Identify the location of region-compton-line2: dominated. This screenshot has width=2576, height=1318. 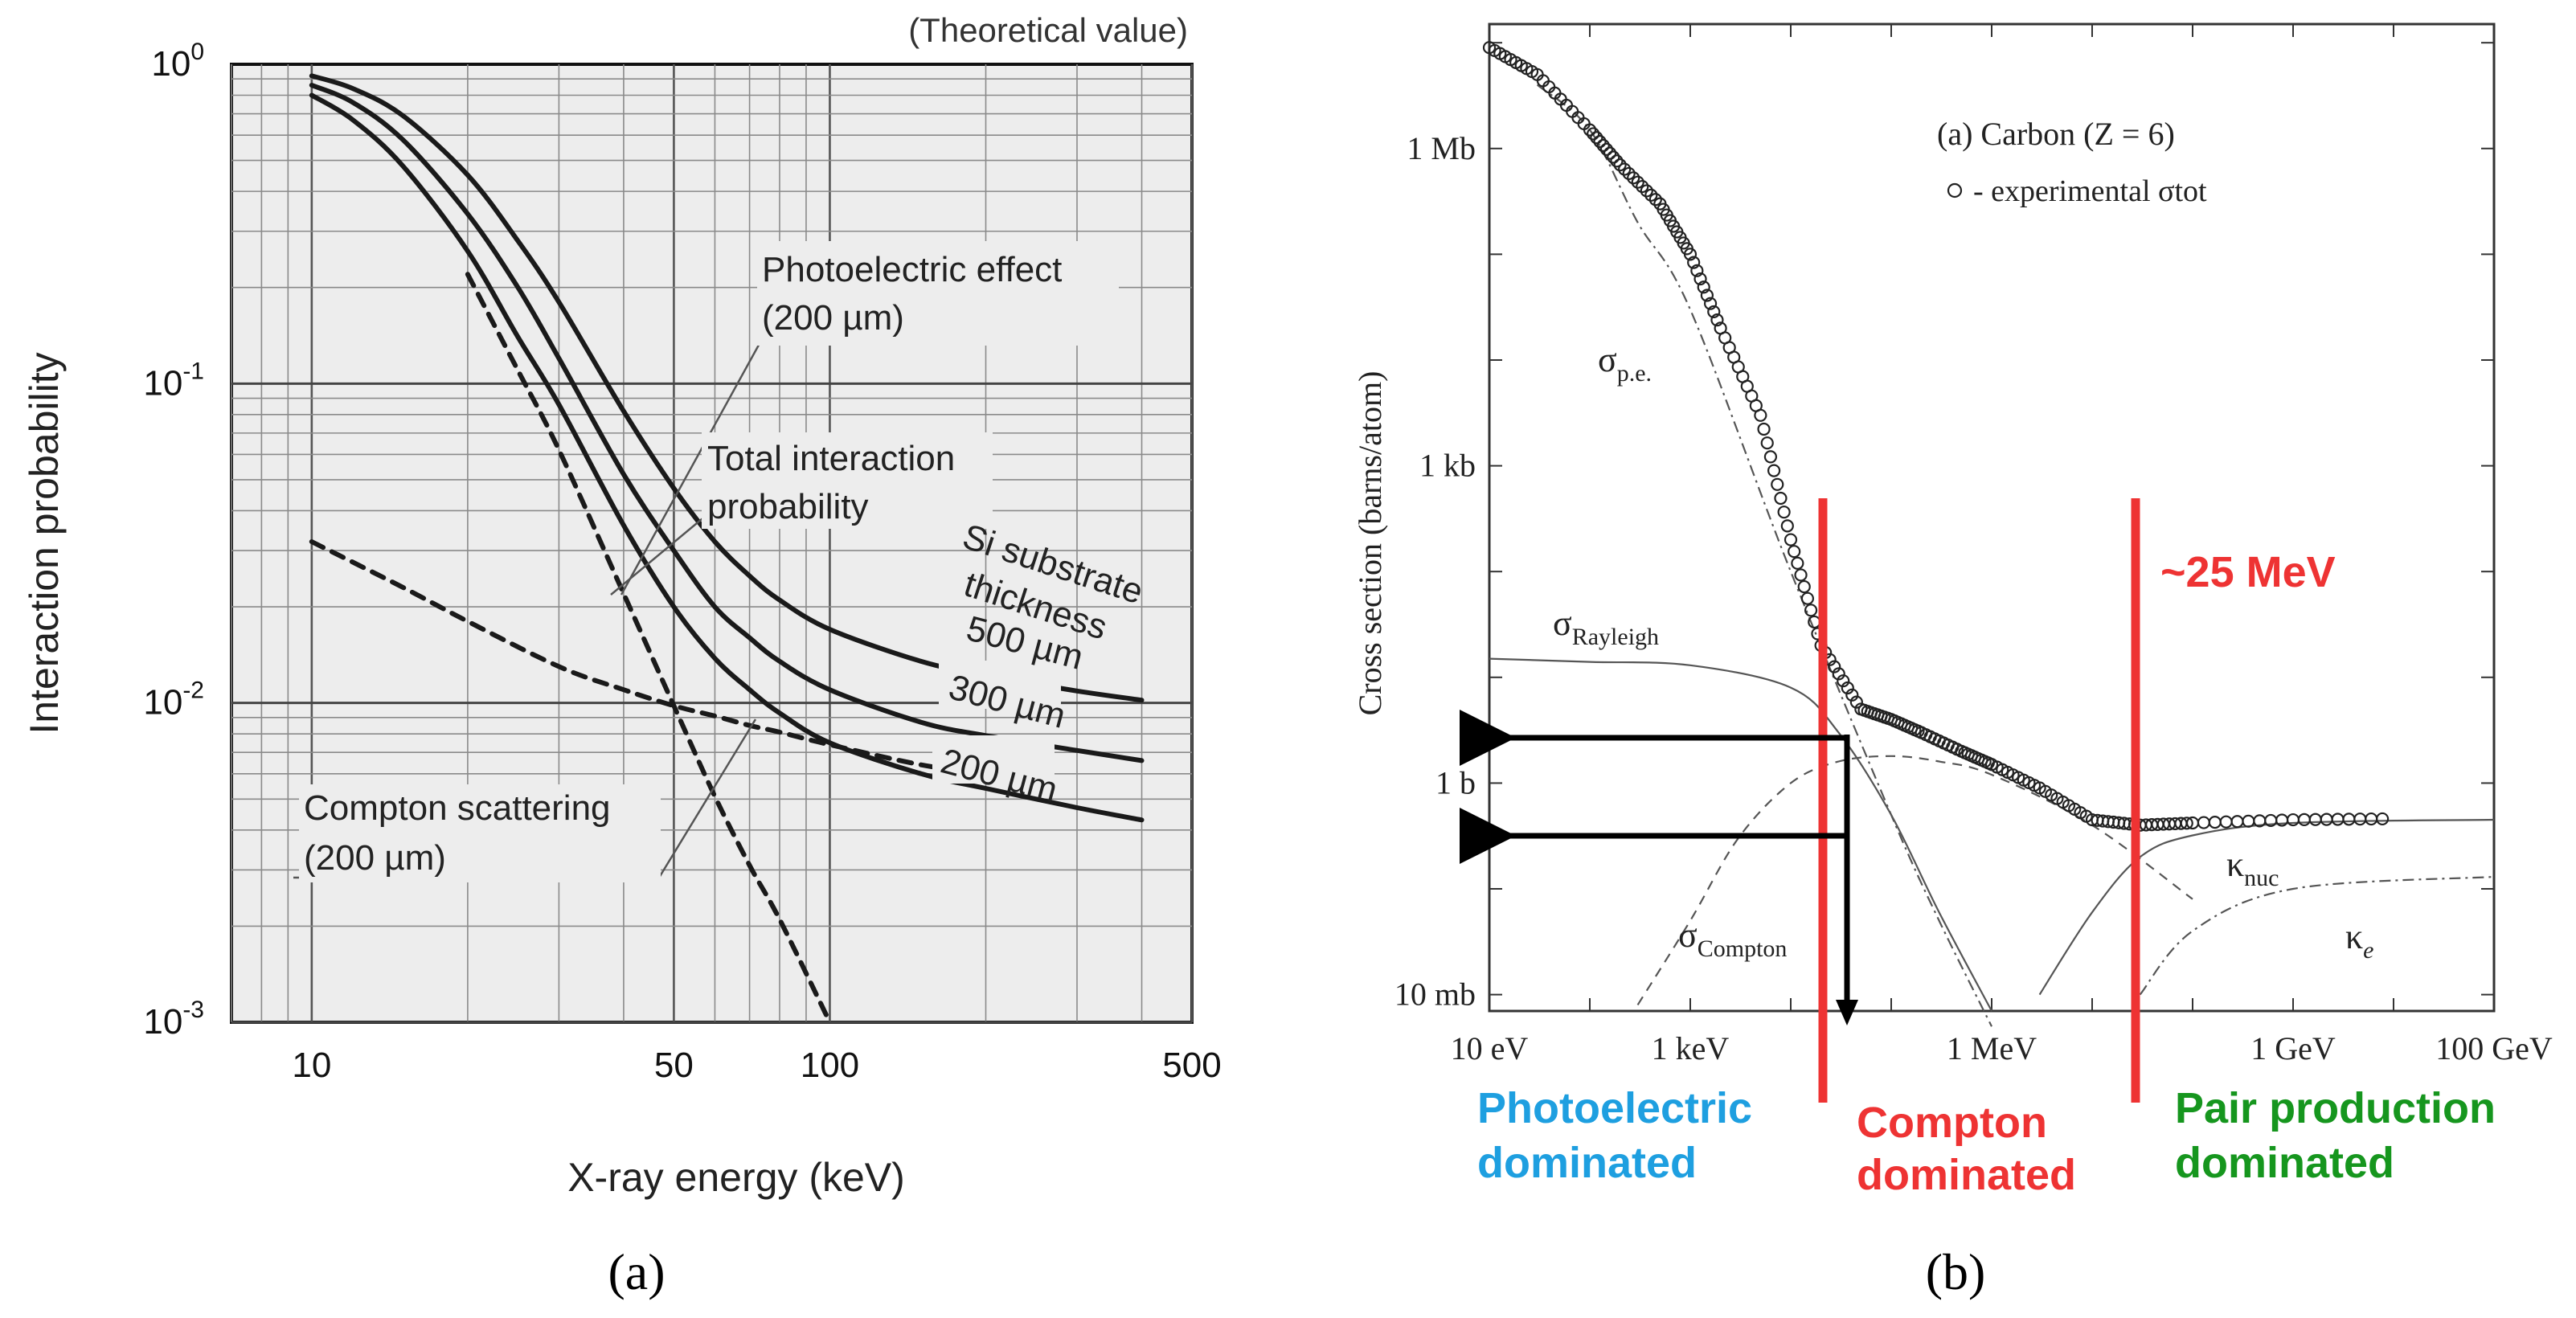
(1966, 1175).